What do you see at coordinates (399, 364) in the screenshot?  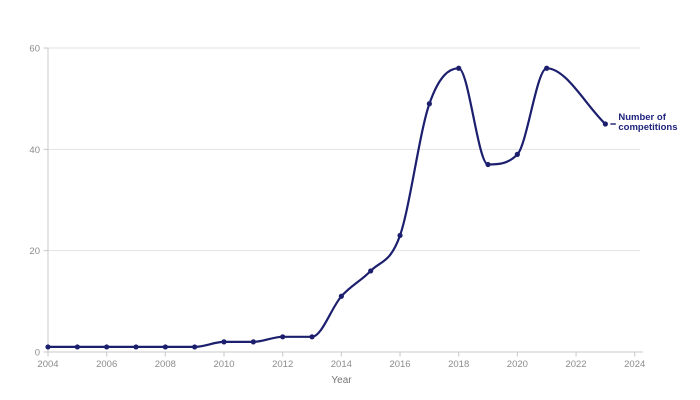 I see `x-tick-label-2016: 2016` at bounding box center [399, 364].